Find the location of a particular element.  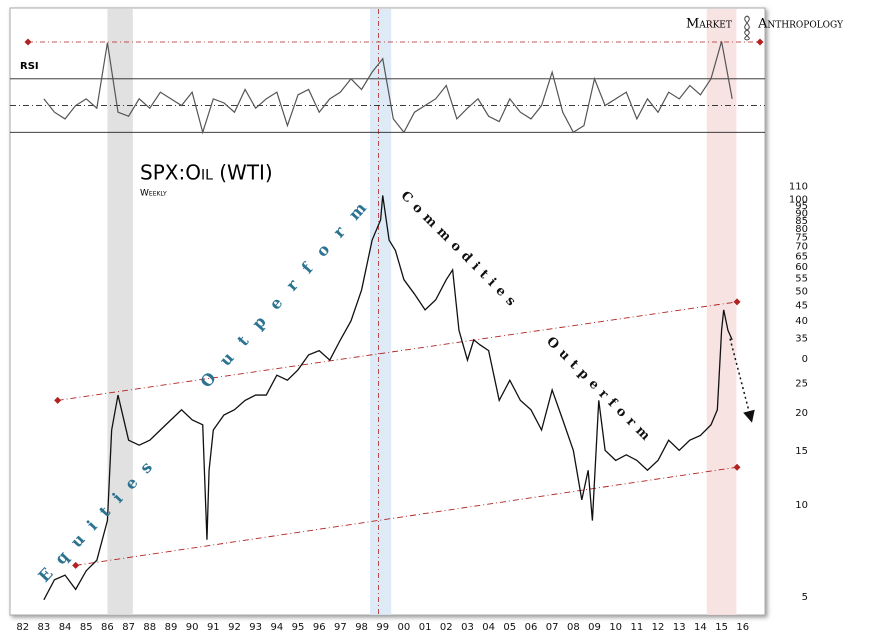

x-tick-label: 11 is located at coordinates (637, 627).